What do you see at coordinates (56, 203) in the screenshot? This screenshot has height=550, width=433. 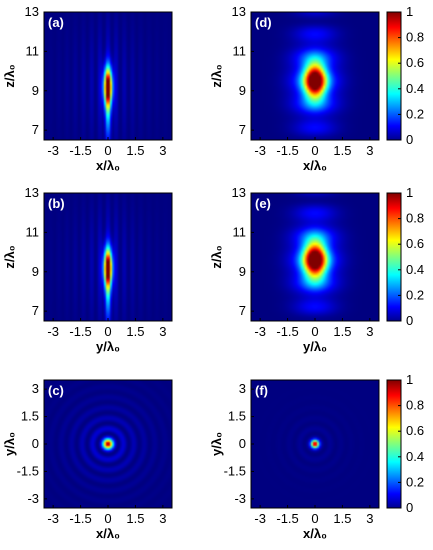 I see `panel-label: (b)` at bounding box center [56, 203].